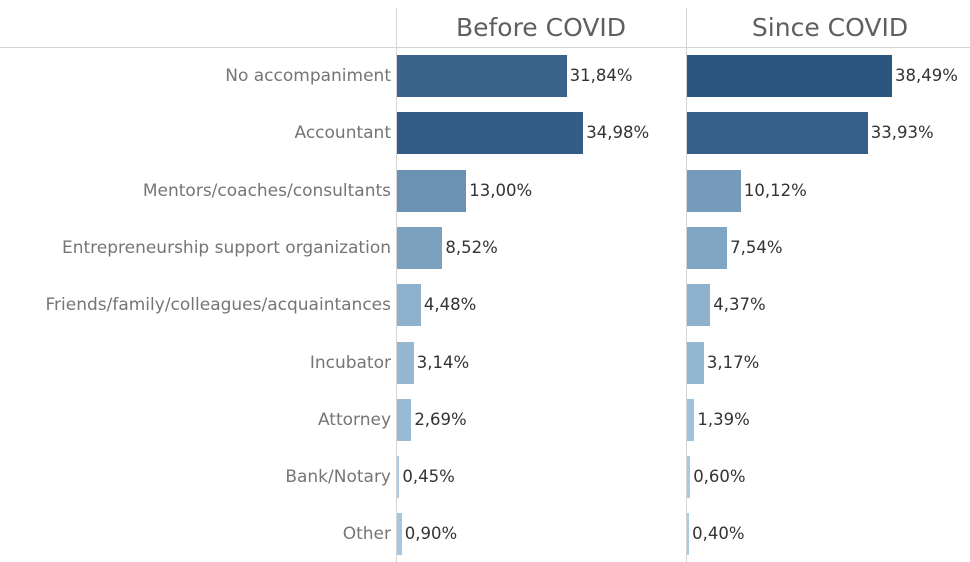  Describe the element at coordinates (431, 534) in the screenshot. I see `value-label: 0,90%` at that location.